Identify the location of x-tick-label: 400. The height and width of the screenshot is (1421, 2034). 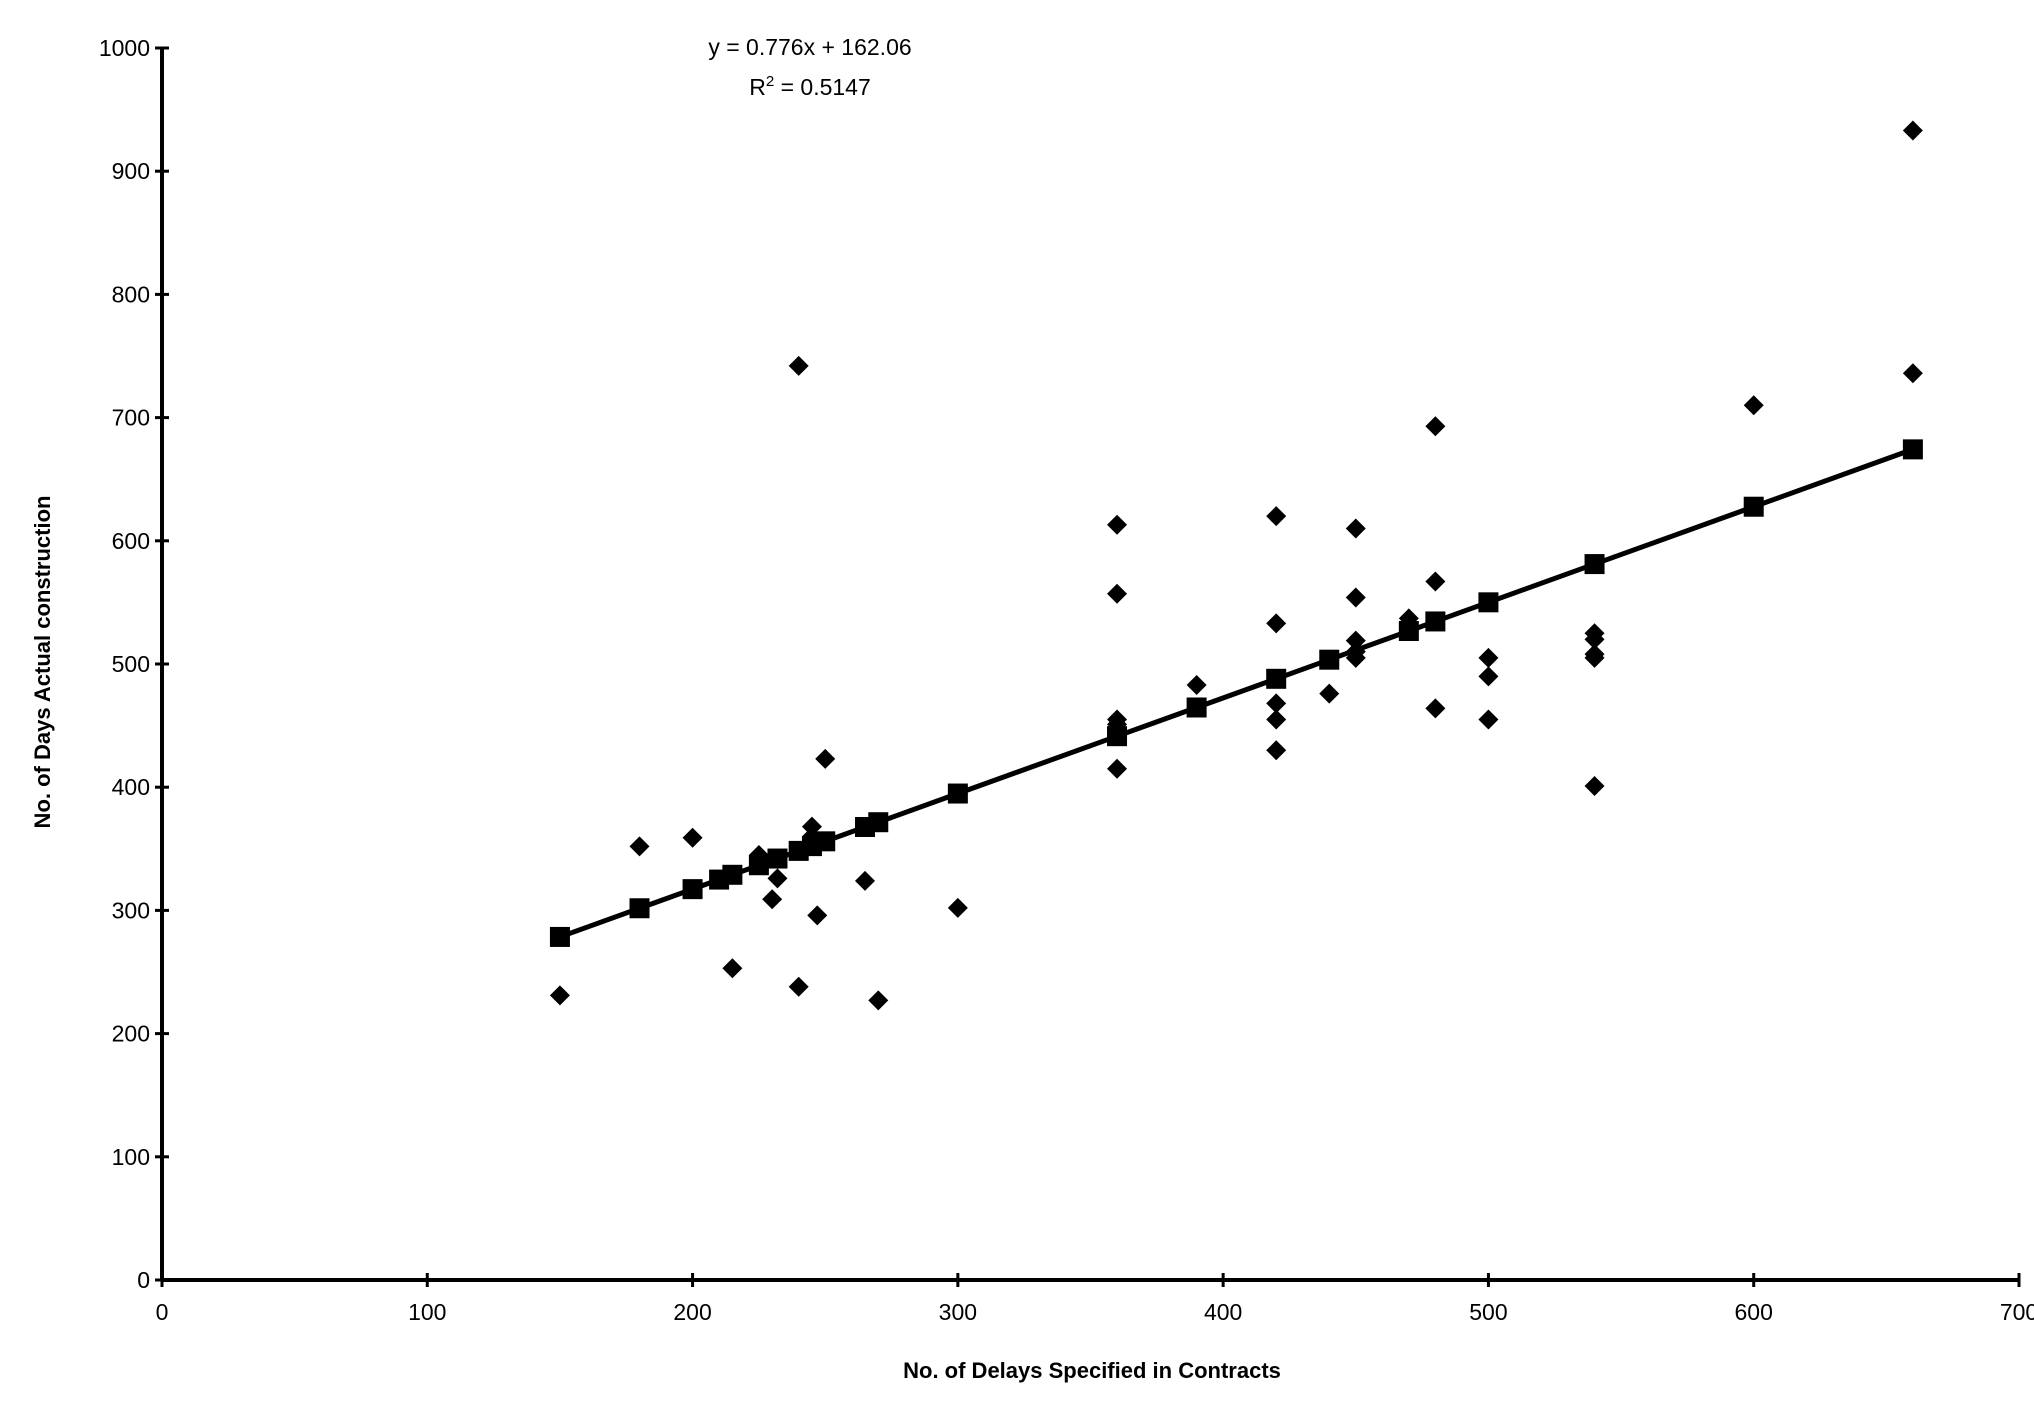
(1223, 1312).